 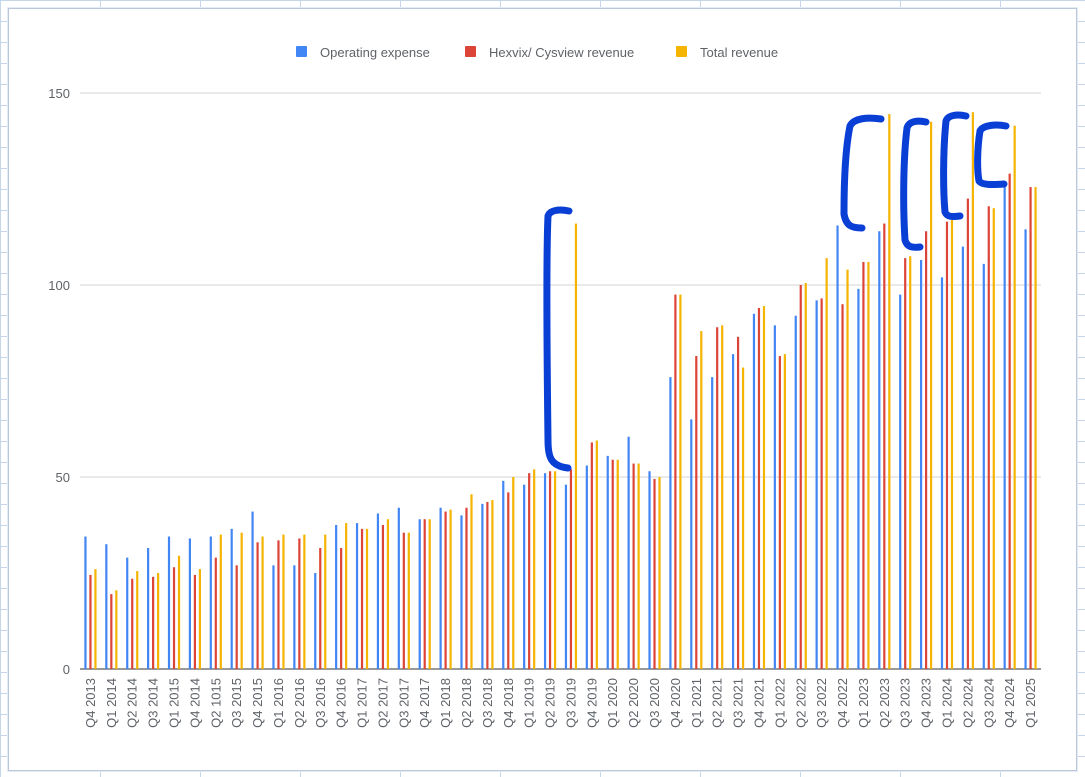 I want to click on bar-operating-expense-q4-2013, so click(x=85, y=602).